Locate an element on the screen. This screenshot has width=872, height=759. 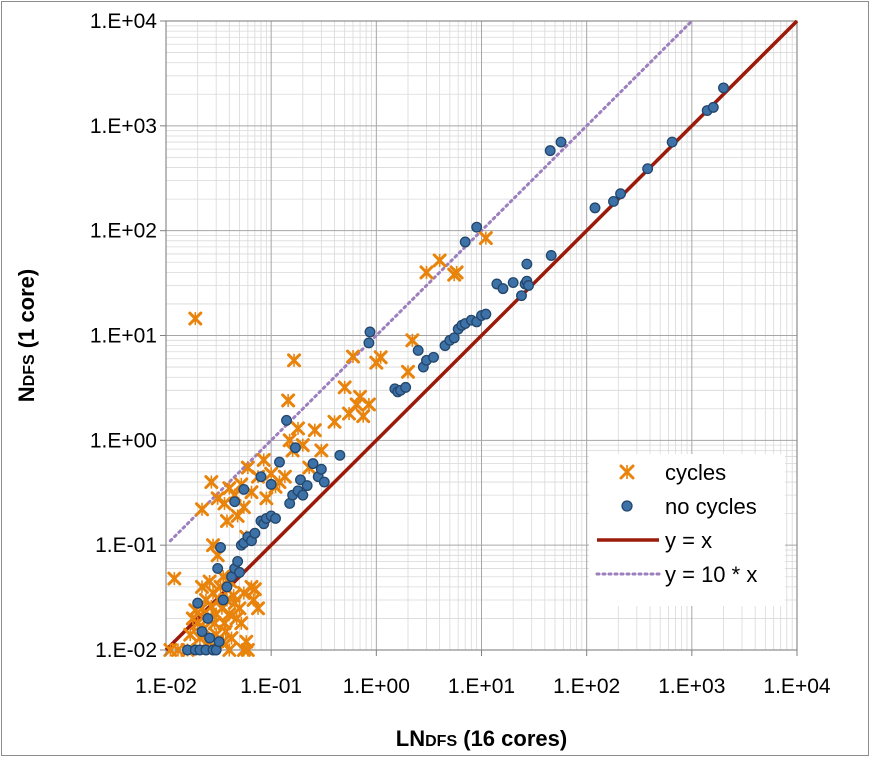
legend-item: y = 10 * x is located at coordinates (676, 574).